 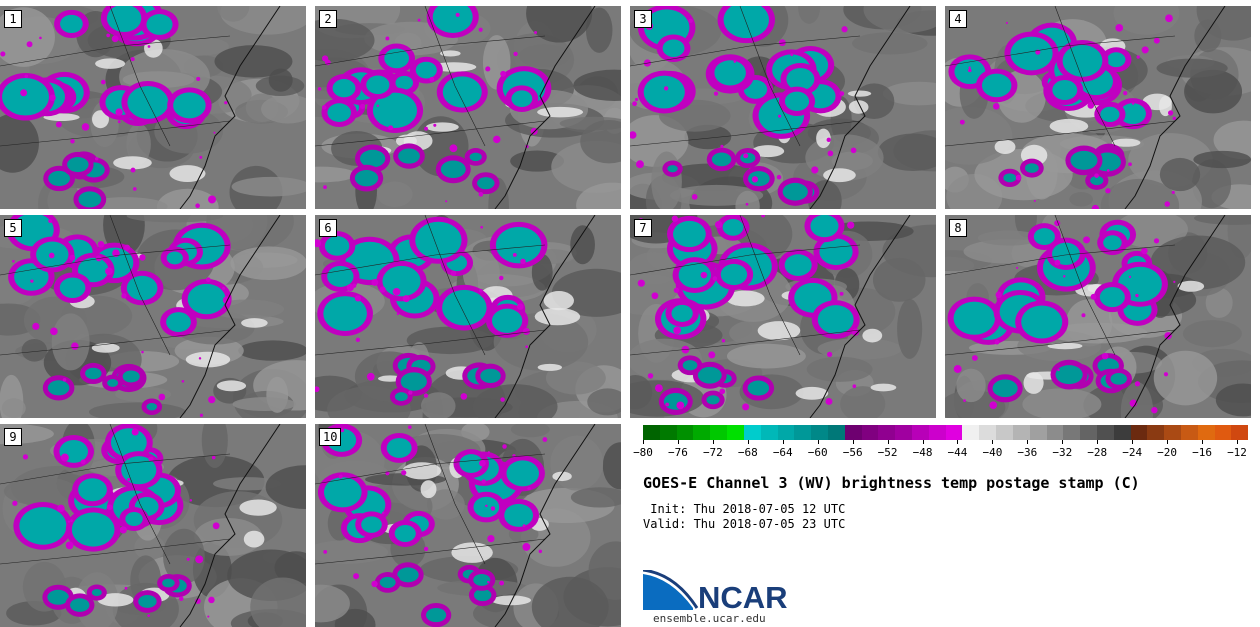 What do you see at coordinates (643, 452) in the screenshot?
I see `colorbar-tick-label: −80` at bounding box center [643, 452].